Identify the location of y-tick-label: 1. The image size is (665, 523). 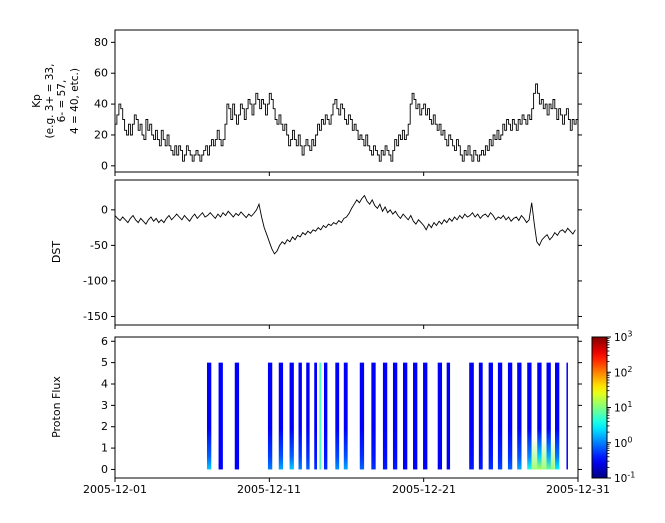
(104, 448).